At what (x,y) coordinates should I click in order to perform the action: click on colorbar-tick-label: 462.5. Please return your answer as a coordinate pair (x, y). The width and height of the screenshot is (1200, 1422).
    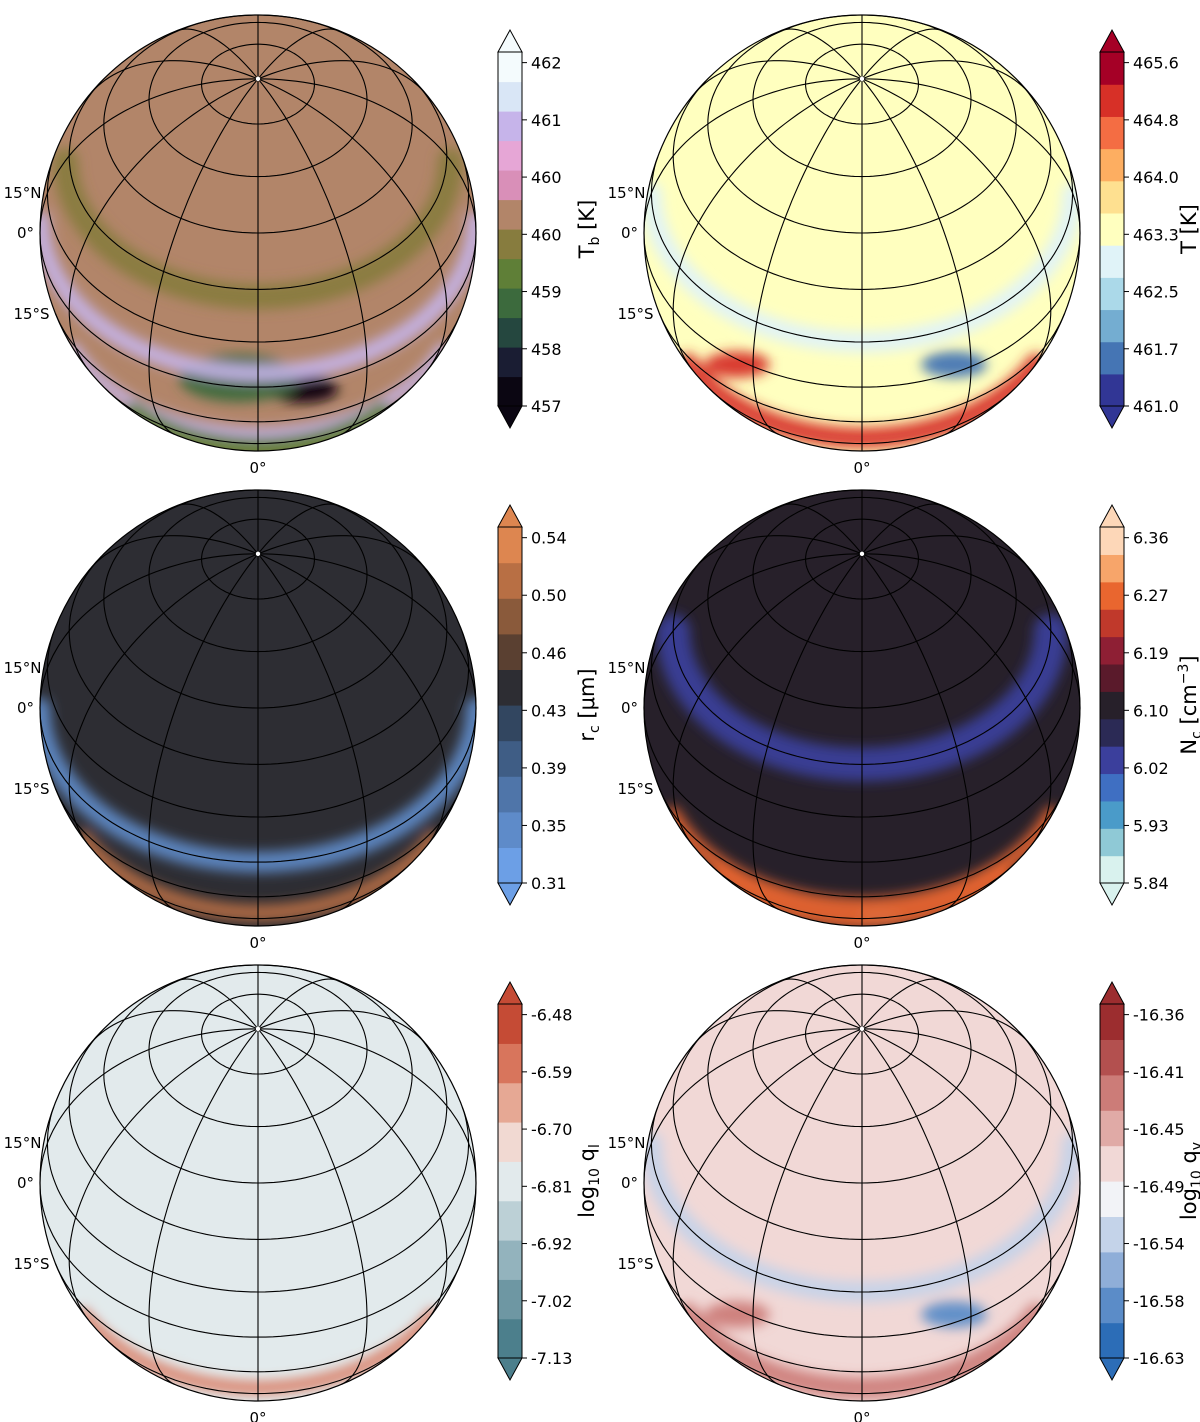
    Looking at the image, I should click on (1156, 292).